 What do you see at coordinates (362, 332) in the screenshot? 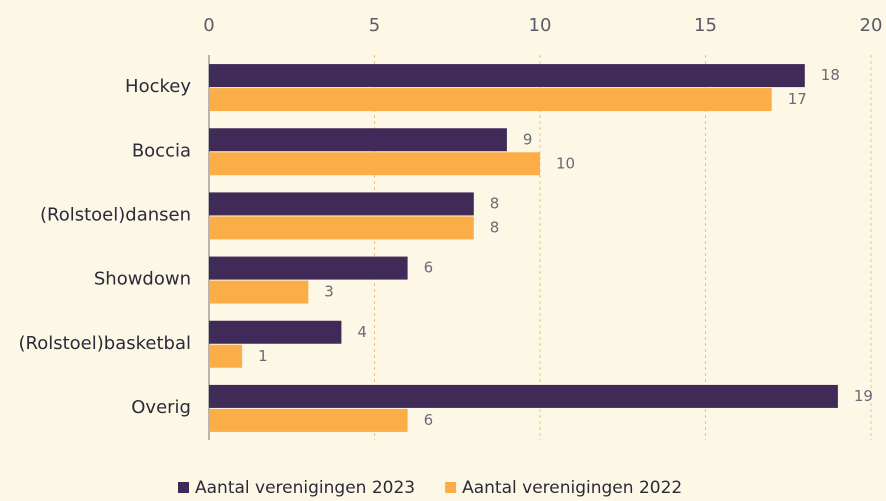
I see `data-label: 4` at bounding box center [362, 332].